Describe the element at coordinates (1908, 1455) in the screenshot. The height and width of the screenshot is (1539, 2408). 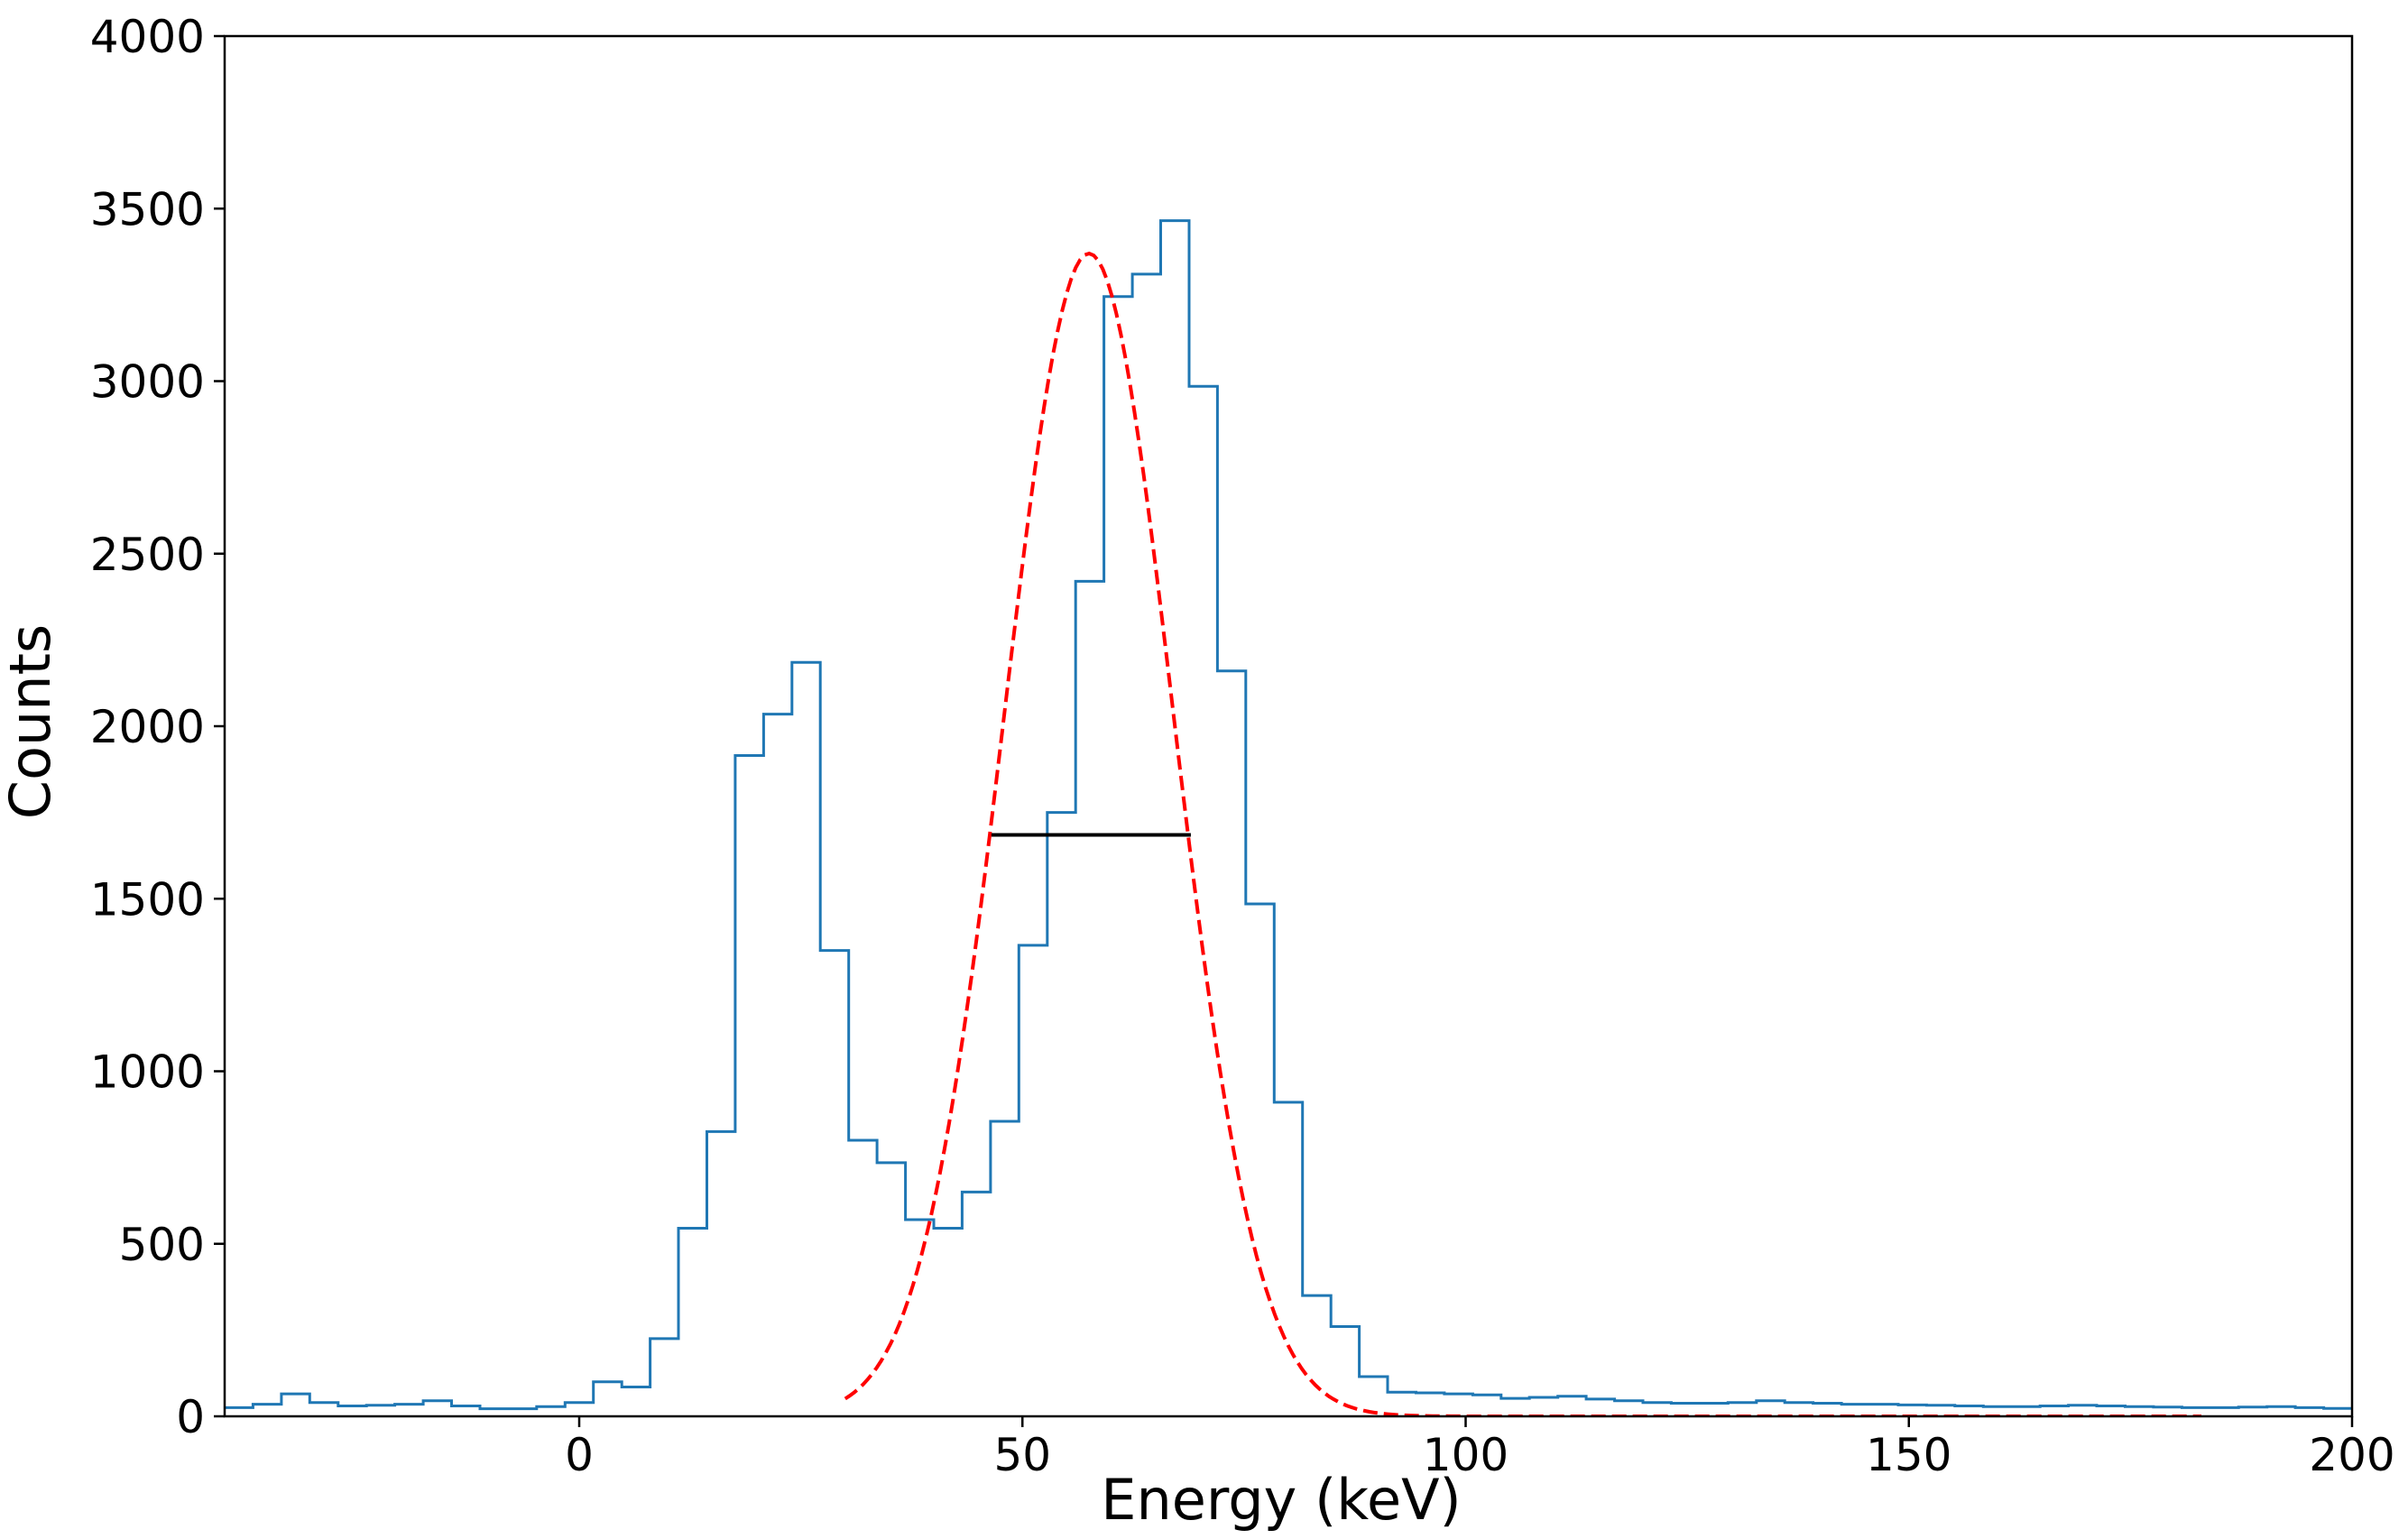
I see `x-tick-label: 150` at that location.